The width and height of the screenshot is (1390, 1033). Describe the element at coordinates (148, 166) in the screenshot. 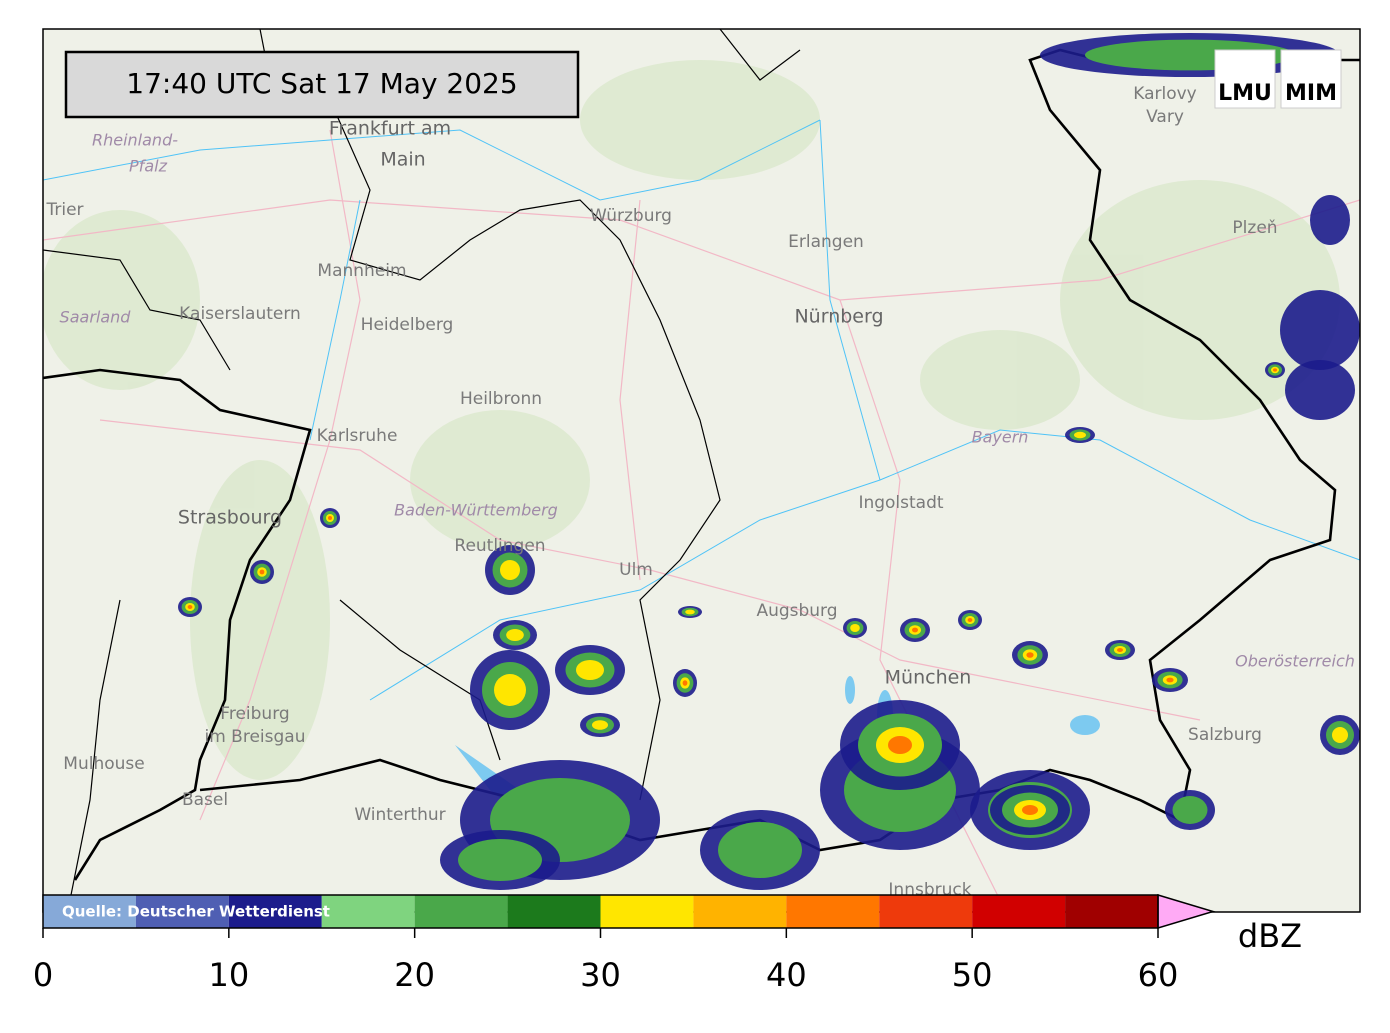

I see `region-label: Pfalz` at that location.